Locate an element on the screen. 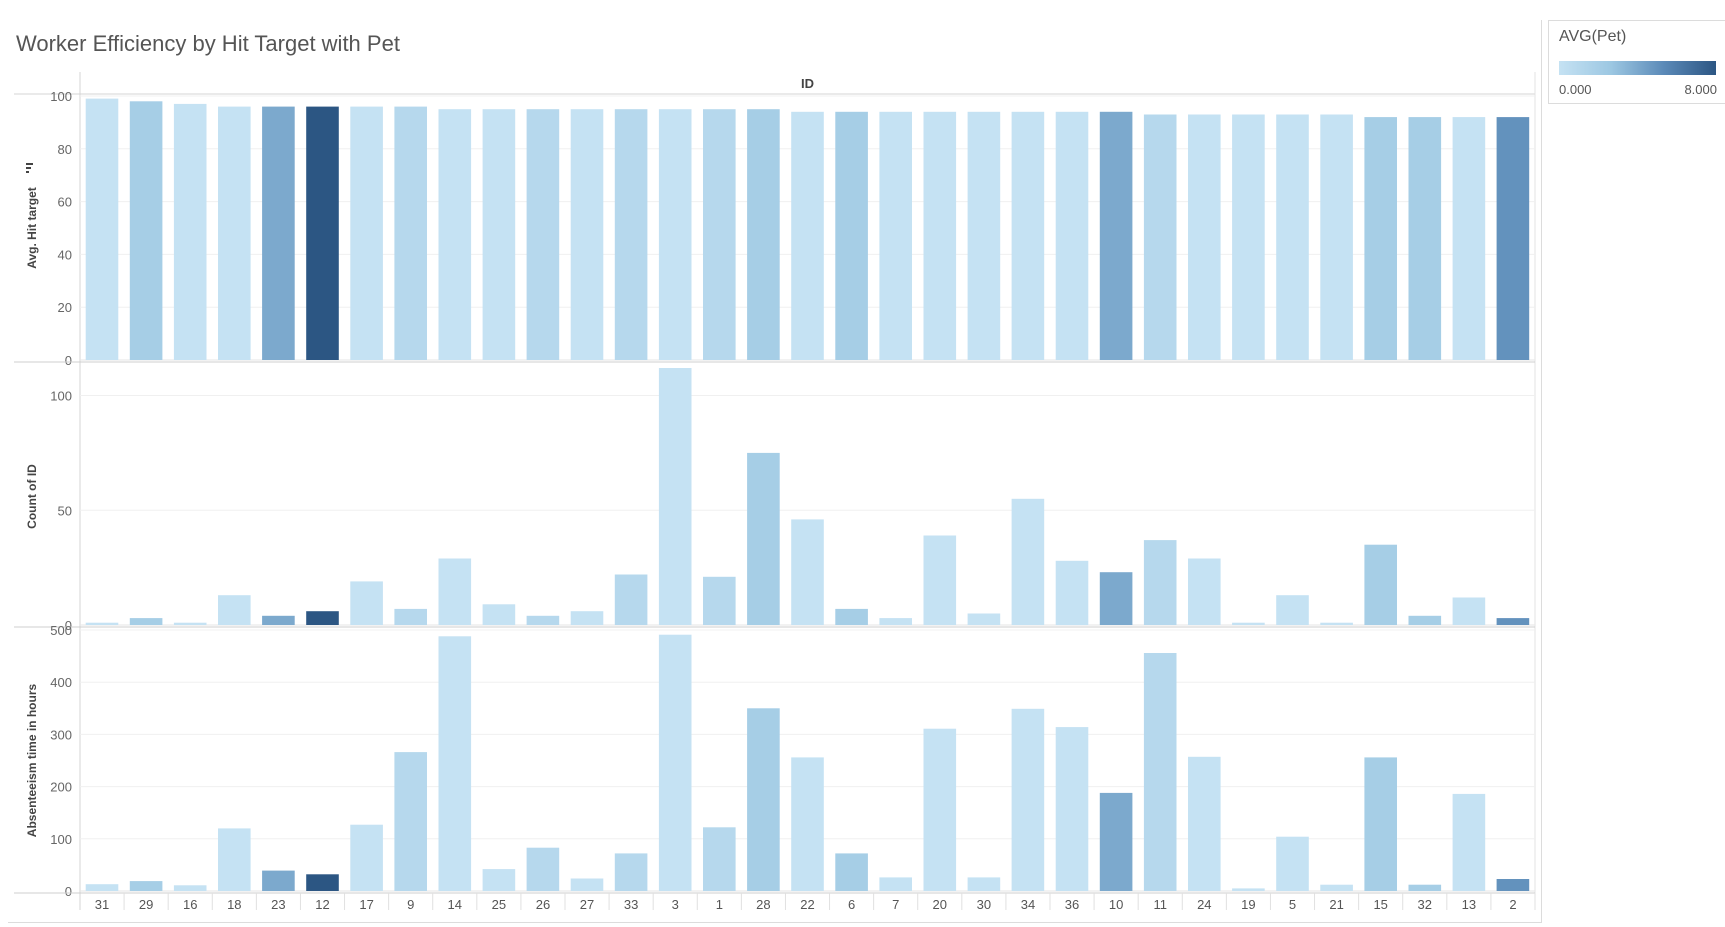 The image size is (1725, 927). x-tick-label: 20 is located at coordinates (940, 904).